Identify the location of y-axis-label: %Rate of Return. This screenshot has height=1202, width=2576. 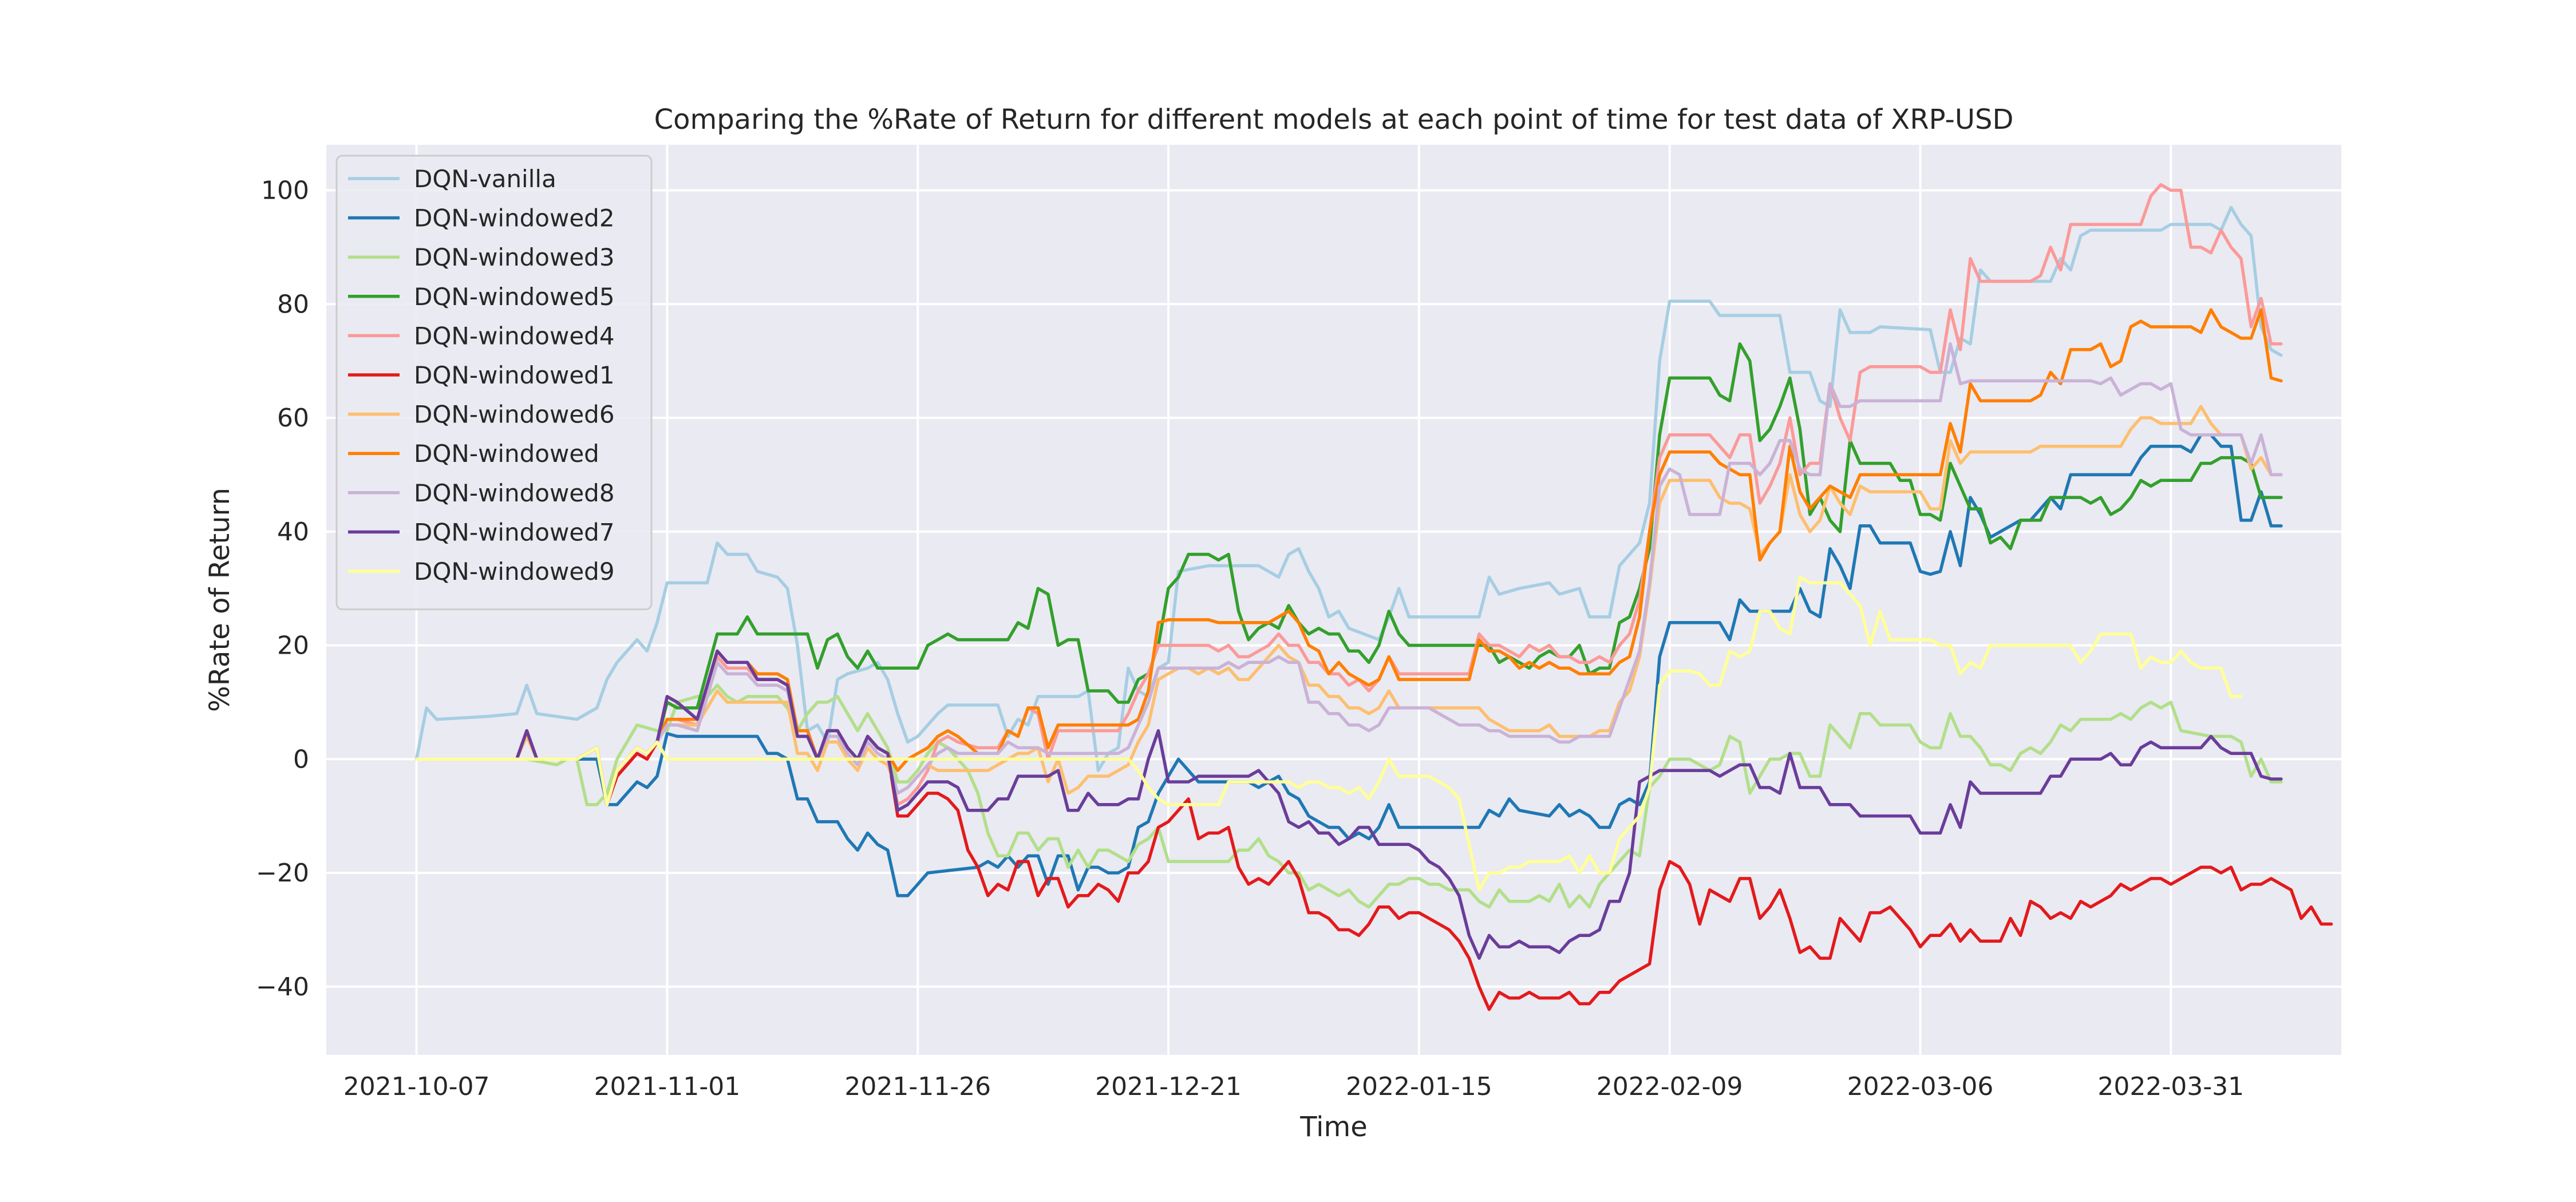
(220, 600).